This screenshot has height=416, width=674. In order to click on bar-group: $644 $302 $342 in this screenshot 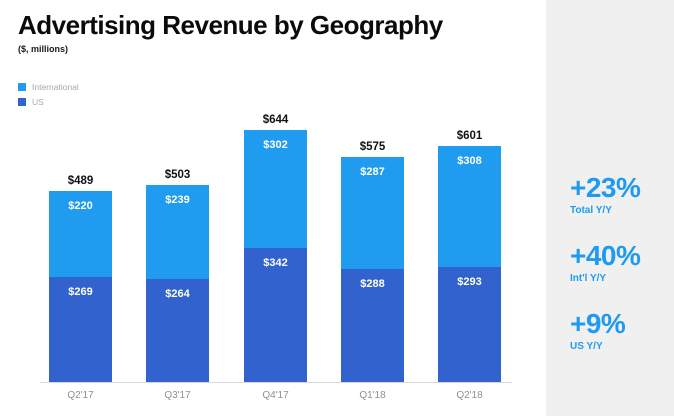, I will do `click(275, 248)`.